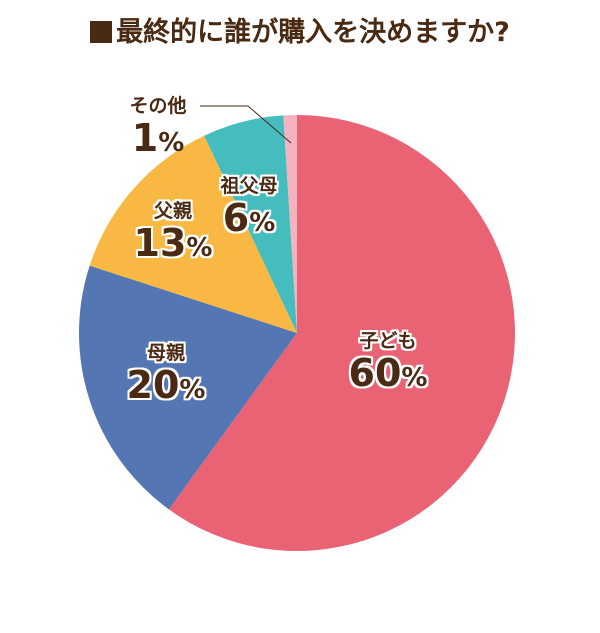 This screenshot has height=633, width=600. What do you see at coordinates (249, 218) in the screenshot?
I see `label-value: 6%` at bounding box center [249, 218].